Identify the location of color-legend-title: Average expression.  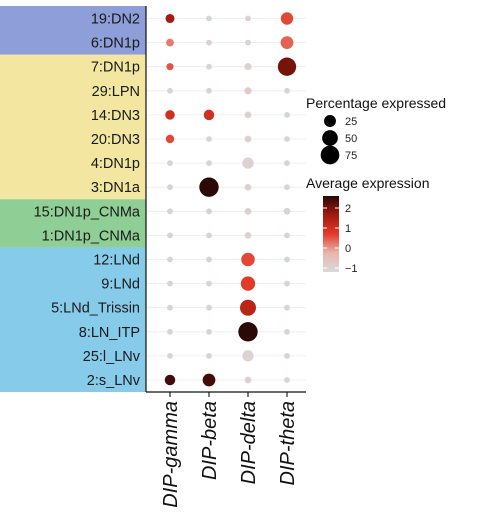
(367, 183).